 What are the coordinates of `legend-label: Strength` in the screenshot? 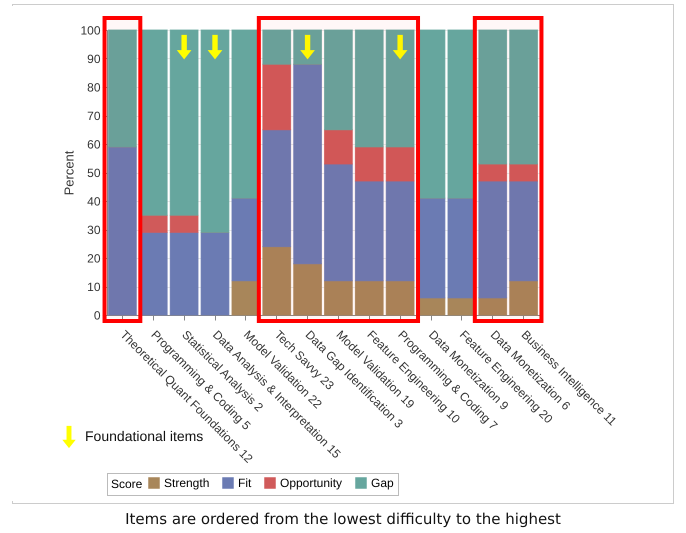 It's located at (187, 483).